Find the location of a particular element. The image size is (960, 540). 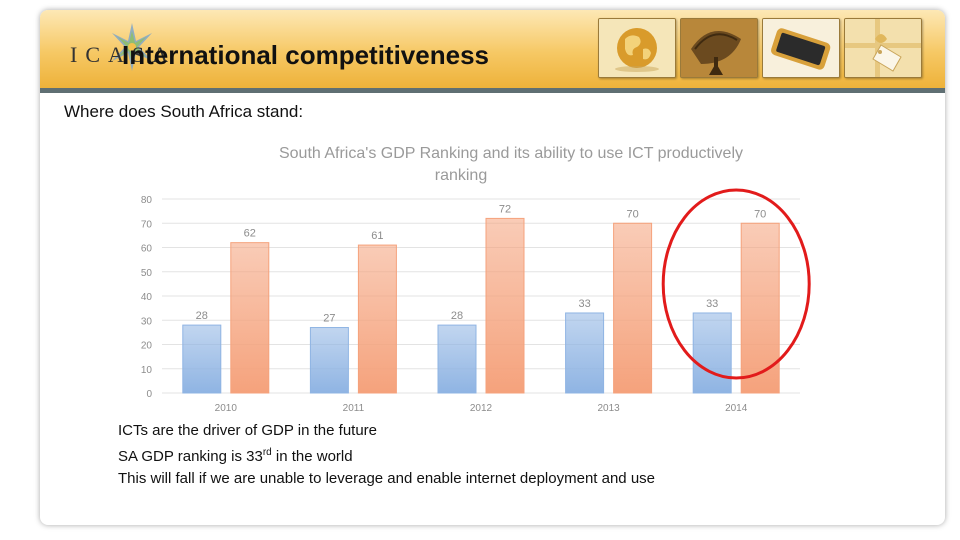

chart-x-axis: 2010 2011 2012 2013 2014 is located at coordinates (481, 408).